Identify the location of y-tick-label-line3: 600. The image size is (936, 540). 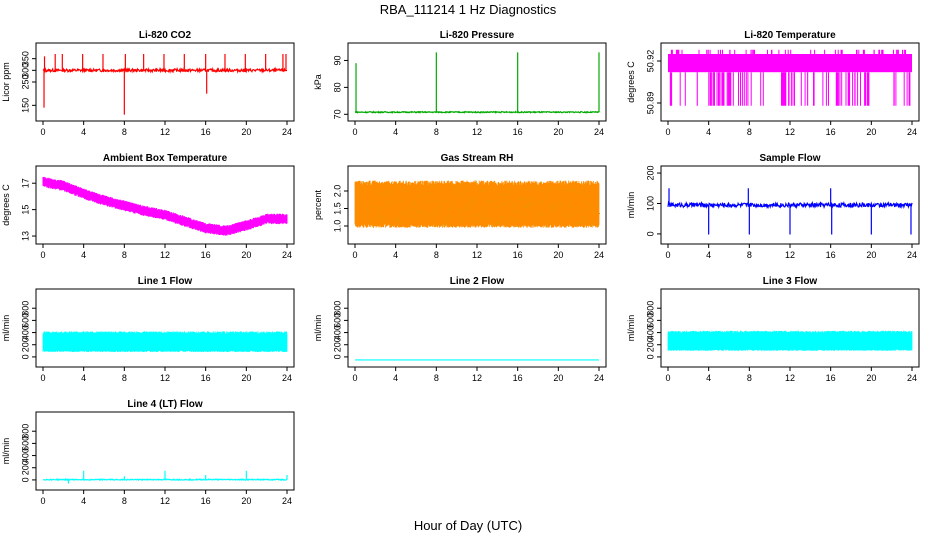
(650, 320).